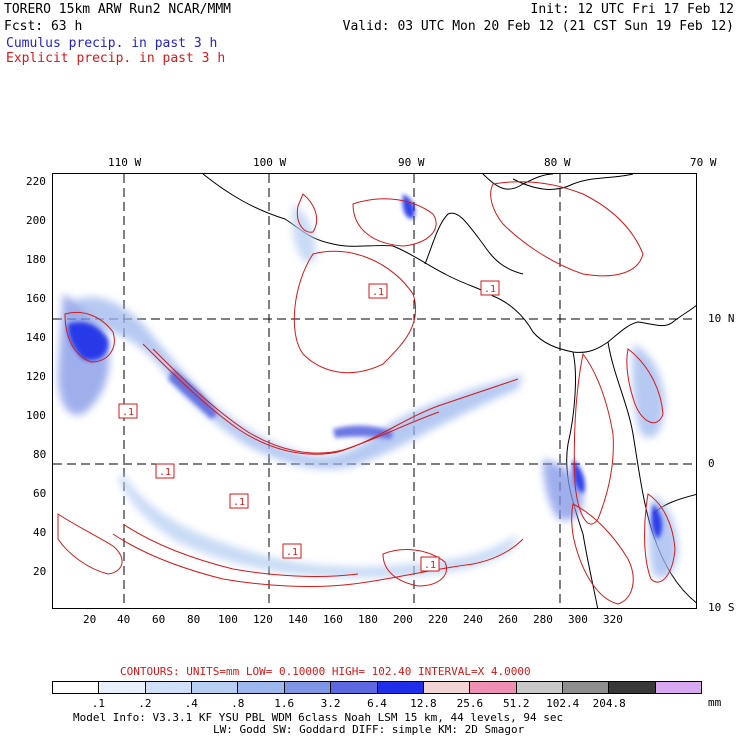  What do you see at coordinates (563, 703) in the screenshot?
I see `colorbar-tick-label: 102.4` at bounding box center [563, 703].